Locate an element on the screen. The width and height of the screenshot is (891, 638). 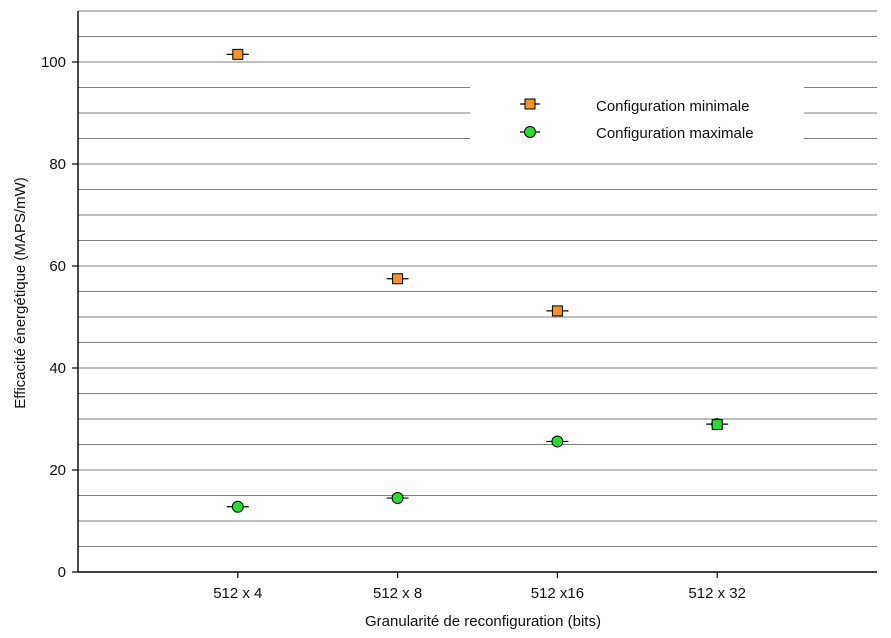
y-tick-label: 20 is located at coordinates (57, 470).